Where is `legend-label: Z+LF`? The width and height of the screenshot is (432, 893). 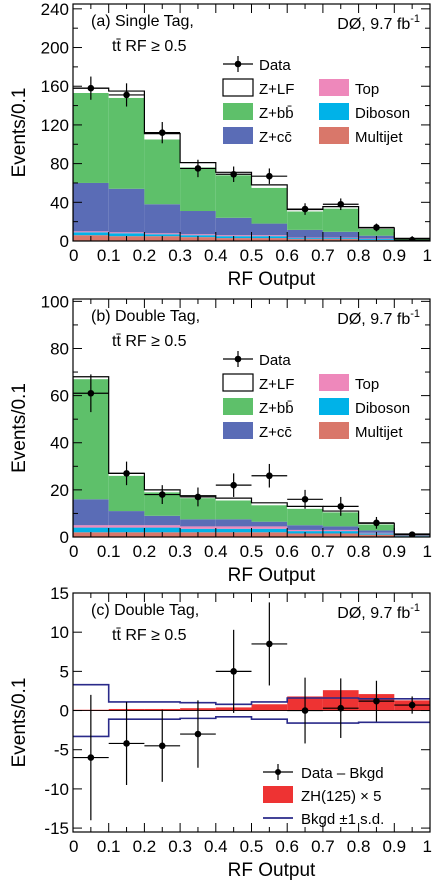
legend-label: Z+LF is located at coordinates (276, 384).